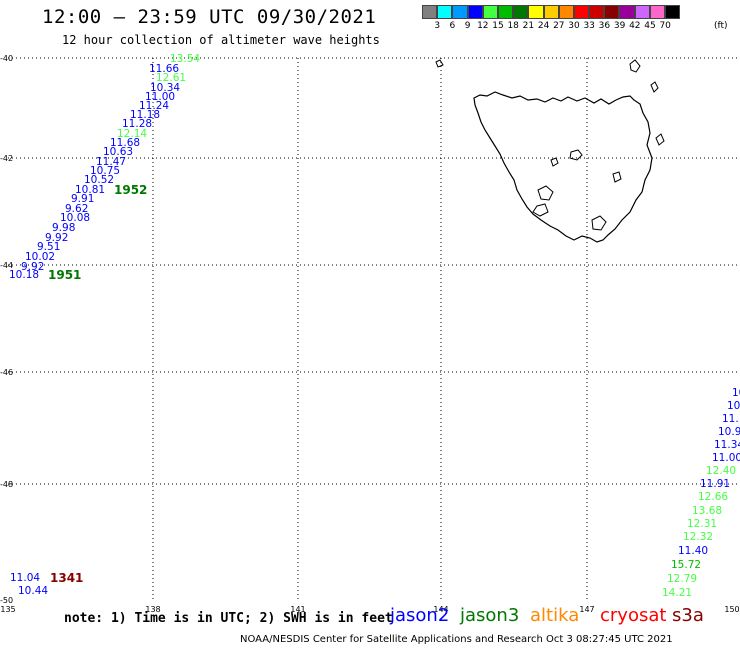 Image resolution: width=740 pixels, height=650 pixels. I want to click on color-scale-label: 33, so click(589, 26).